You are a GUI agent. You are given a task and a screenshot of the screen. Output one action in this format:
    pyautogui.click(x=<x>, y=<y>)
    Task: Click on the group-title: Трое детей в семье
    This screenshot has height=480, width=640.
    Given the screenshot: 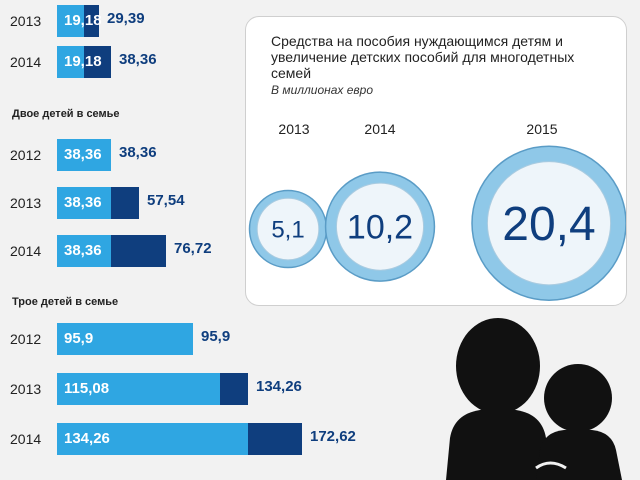 What is the action you would take?
    pyautogui.click(x=65, y=302)
    